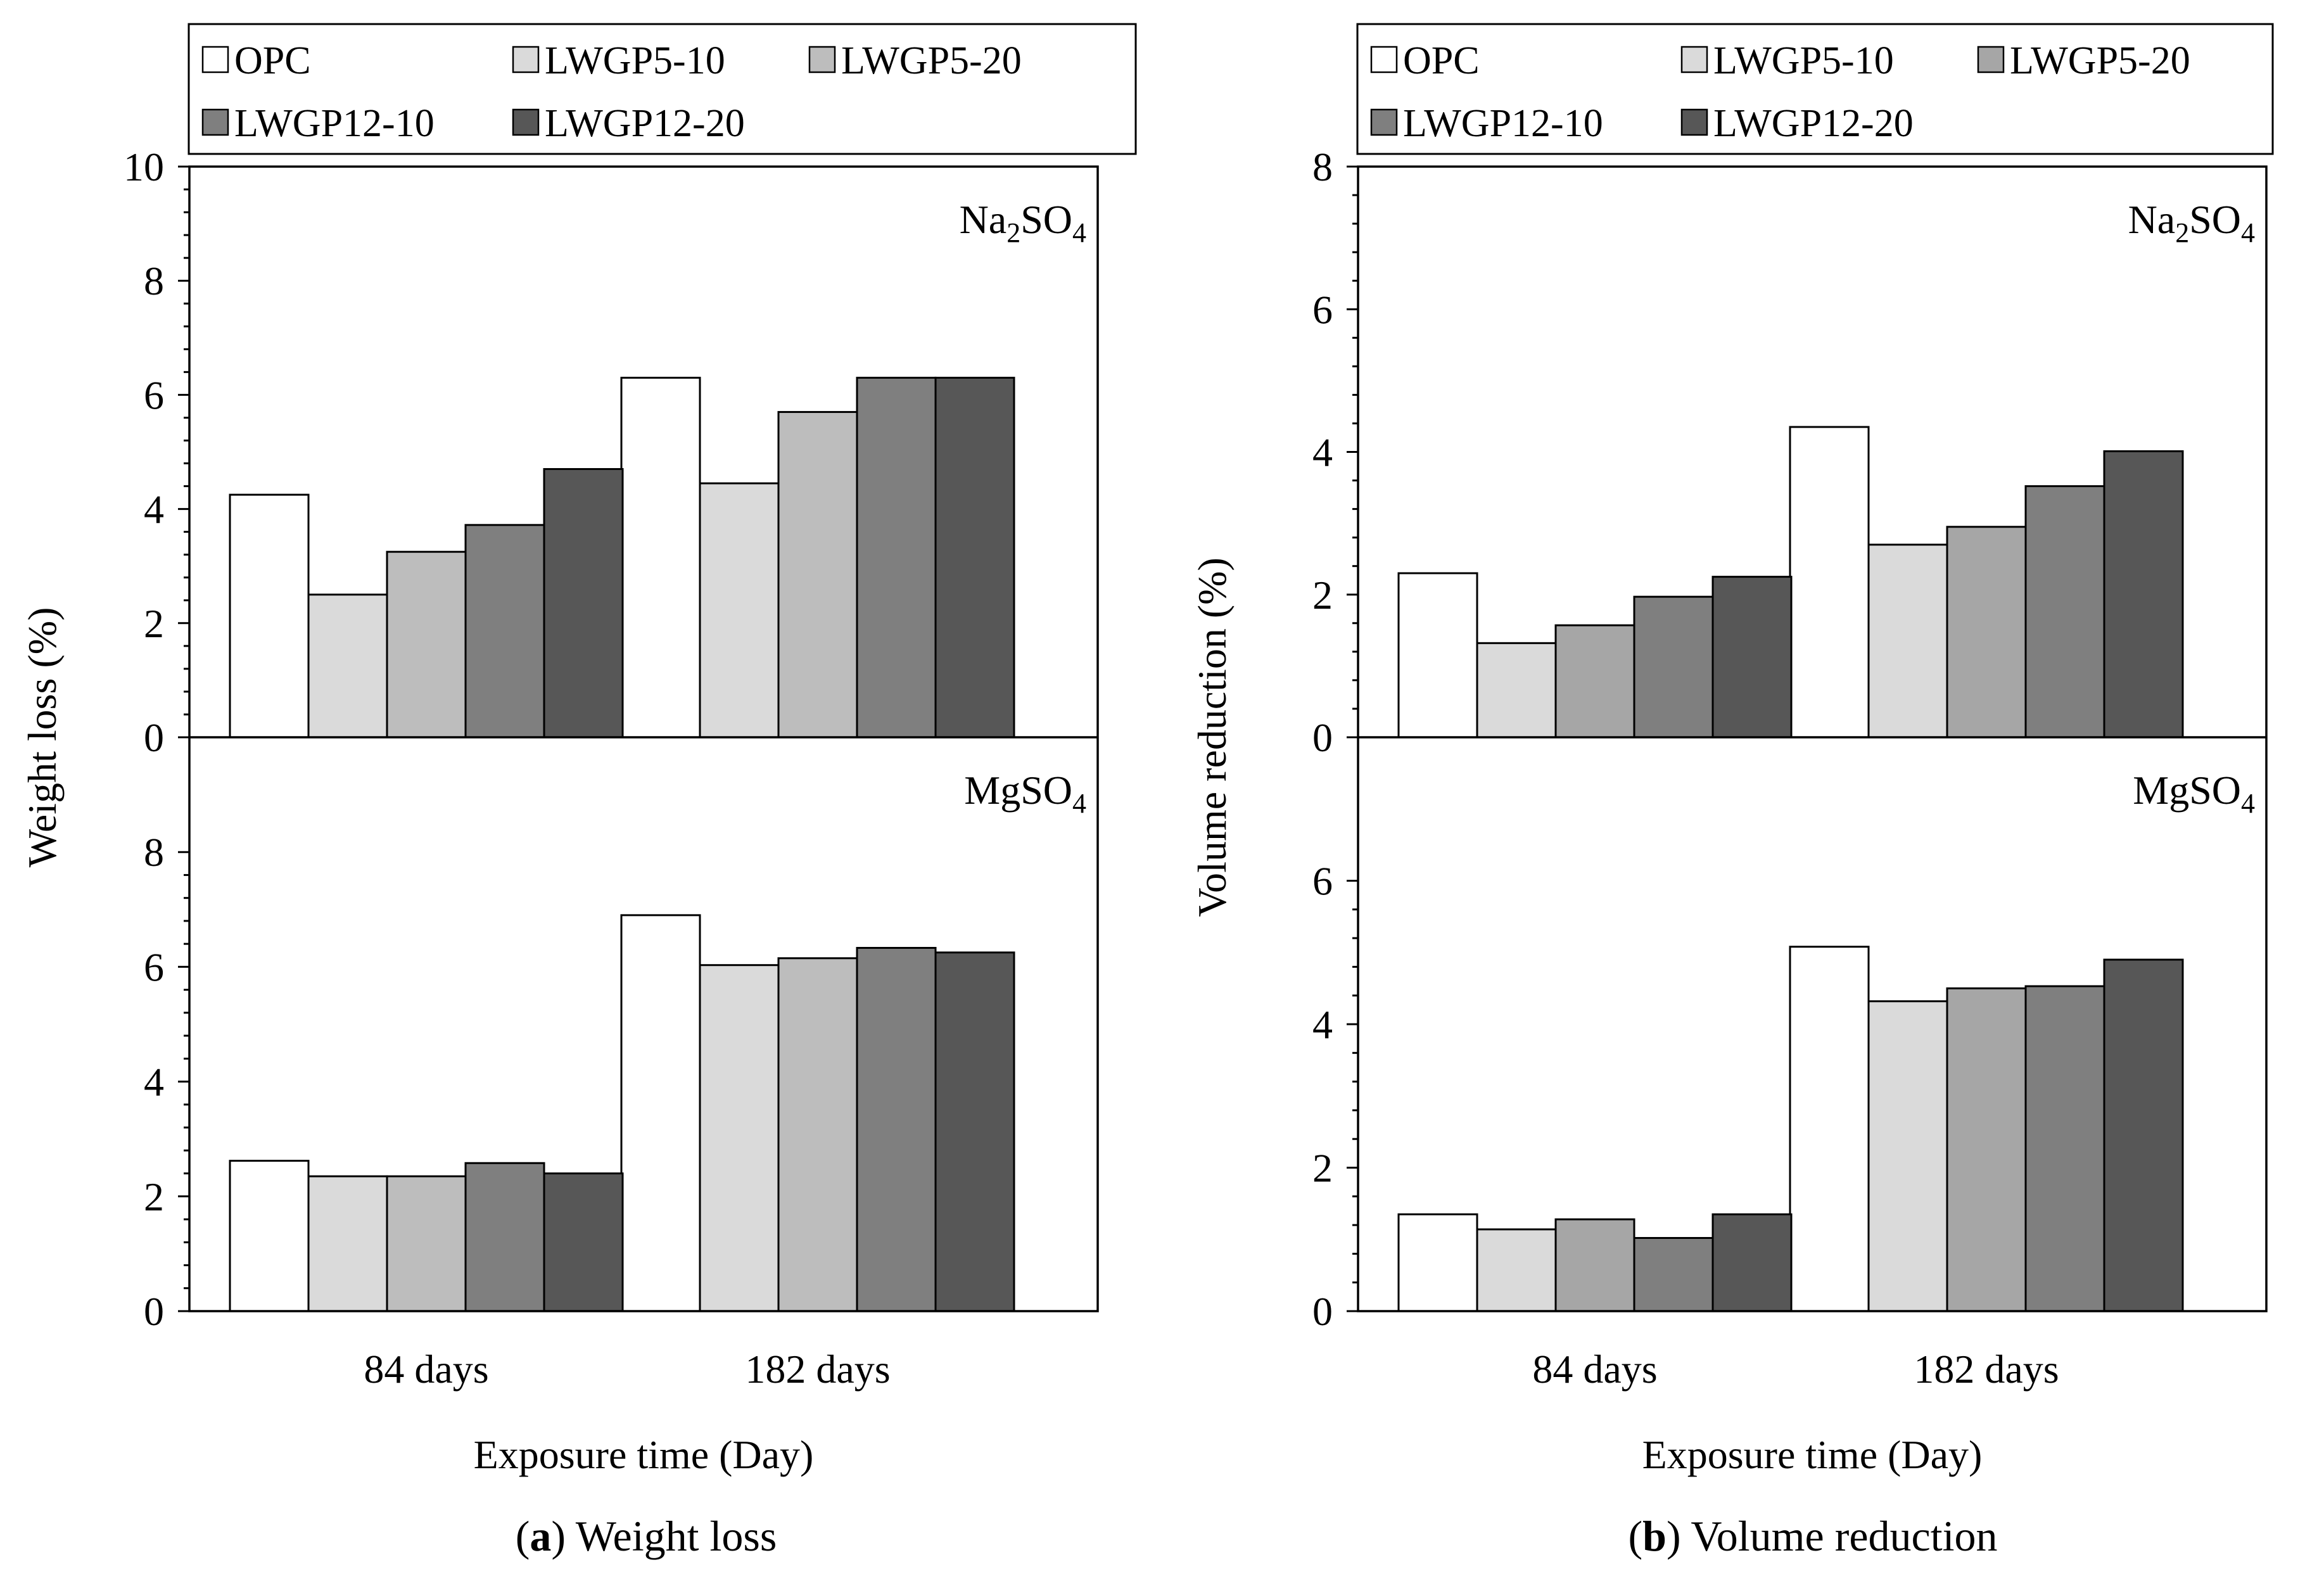  I want to click on legend-label: OPC, so click(272, 60).